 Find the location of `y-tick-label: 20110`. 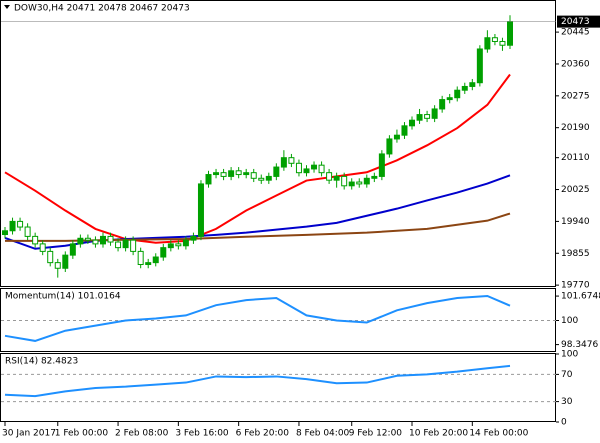

y-tick-label: 20110 is located at coordinates (575, 158).